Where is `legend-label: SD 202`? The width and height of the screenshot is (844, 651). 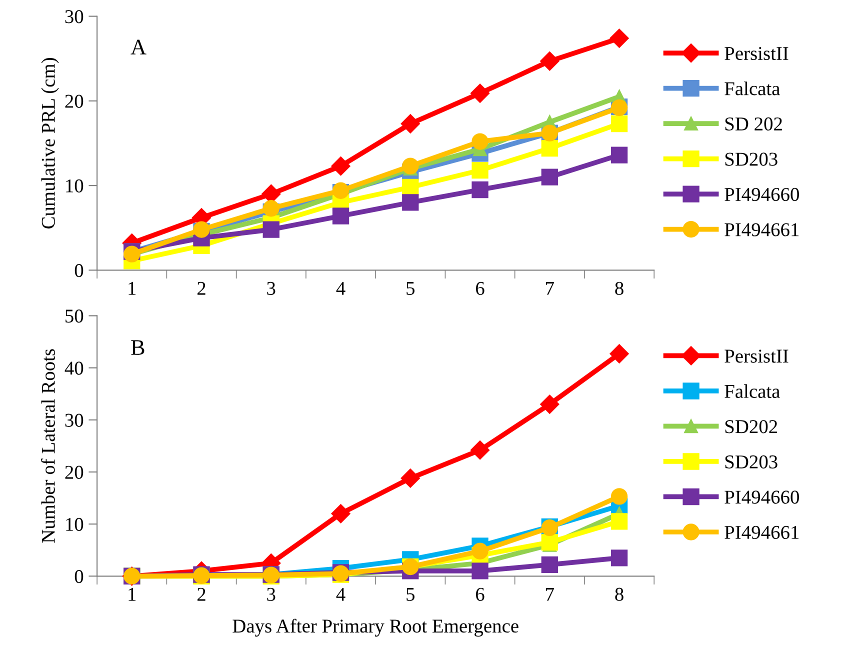 legend-label: SD 202 is located at coordinates (753, 124).